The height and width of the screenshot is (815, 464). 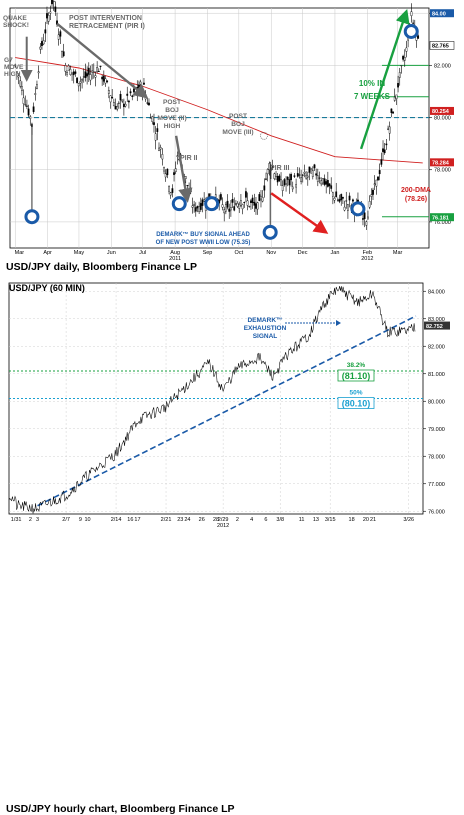 What do you see at coordinates (367, 253) in the screenshot?
I see `x-tick-label: Feb` at bounding box center [367, 253].